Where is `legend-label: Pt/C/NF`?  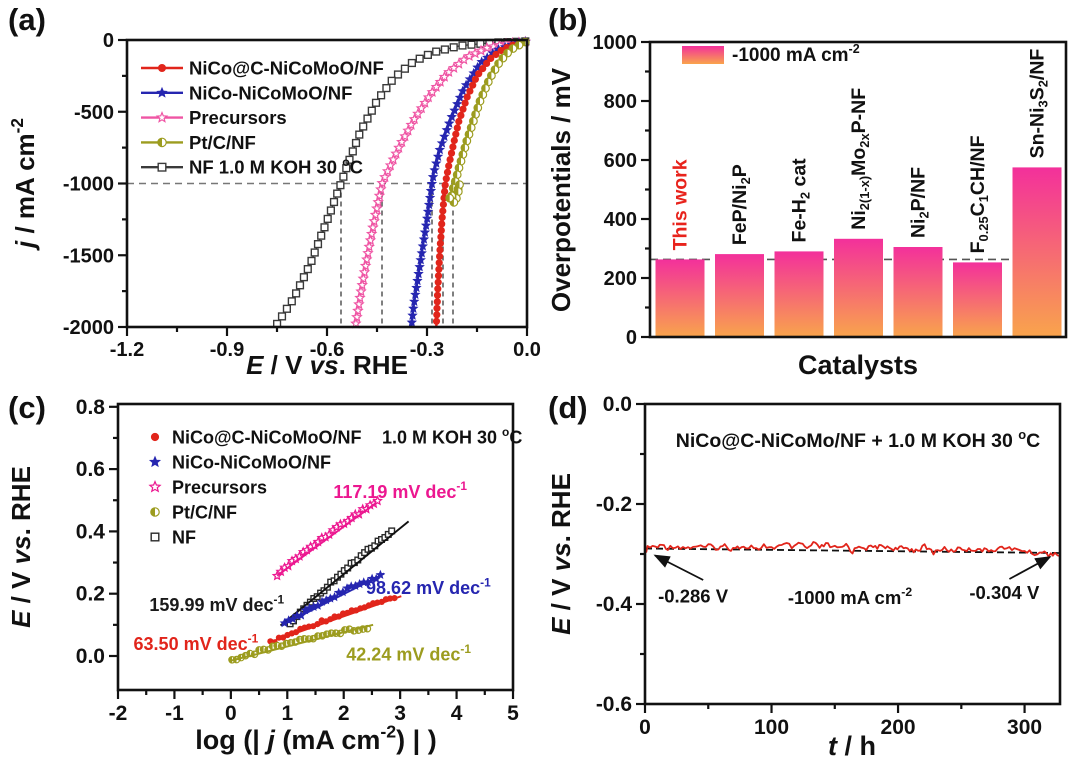
legend-label: Pt/C/NF is located at coordinates (222, 142).